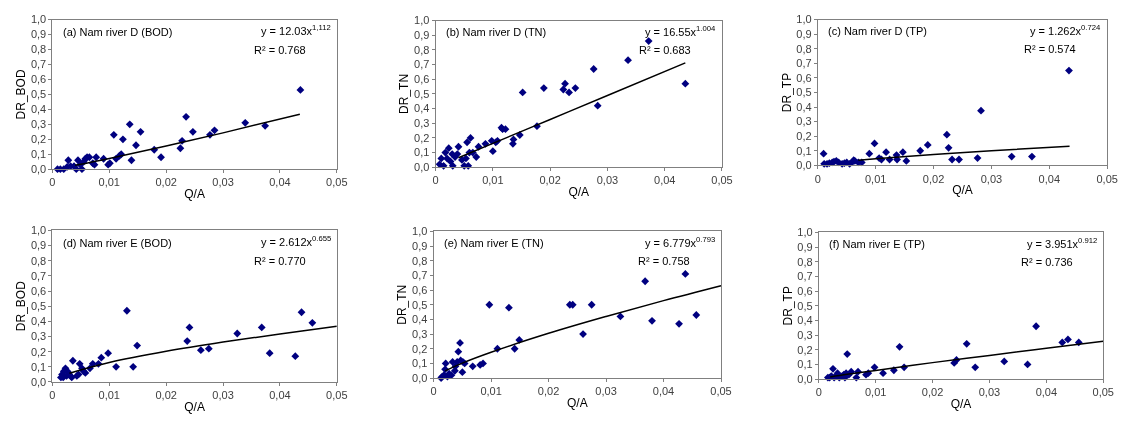 This screenshot has width=1132, height=421. I want to click on annotation: y = 16.55x$^{1.004}$, so click(681, 31).